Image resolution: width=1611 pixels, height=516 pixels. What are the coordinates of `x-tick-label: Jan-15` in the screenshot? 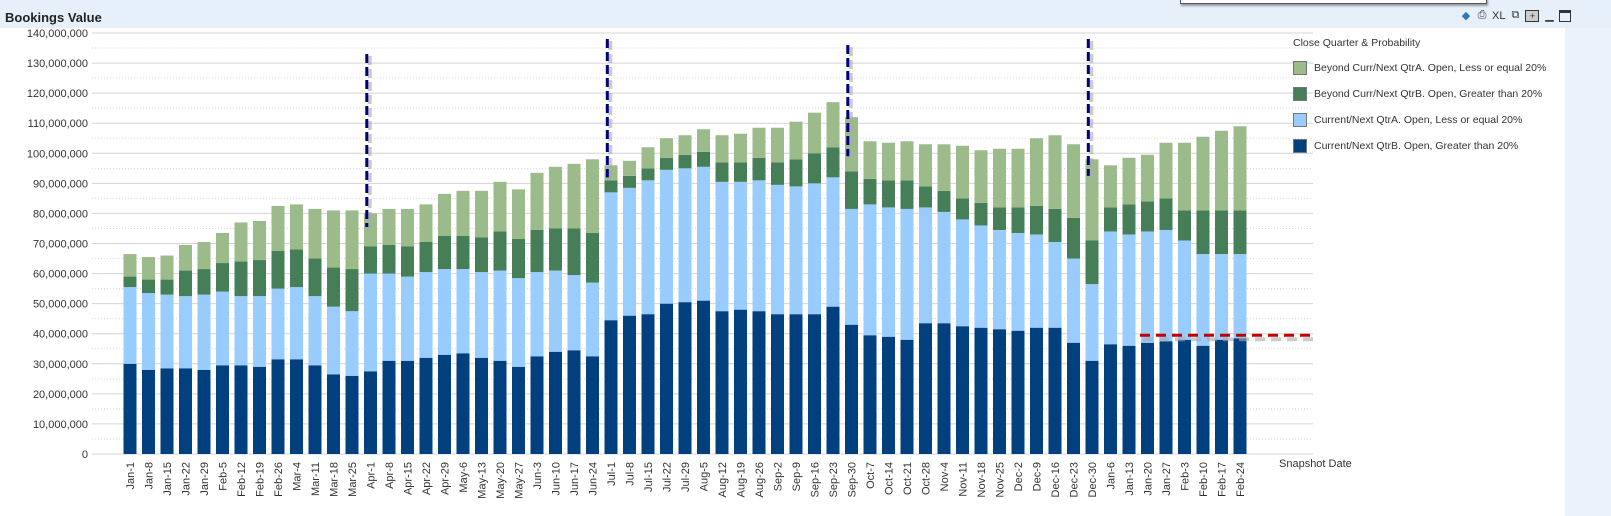 It's located at (168, 479).